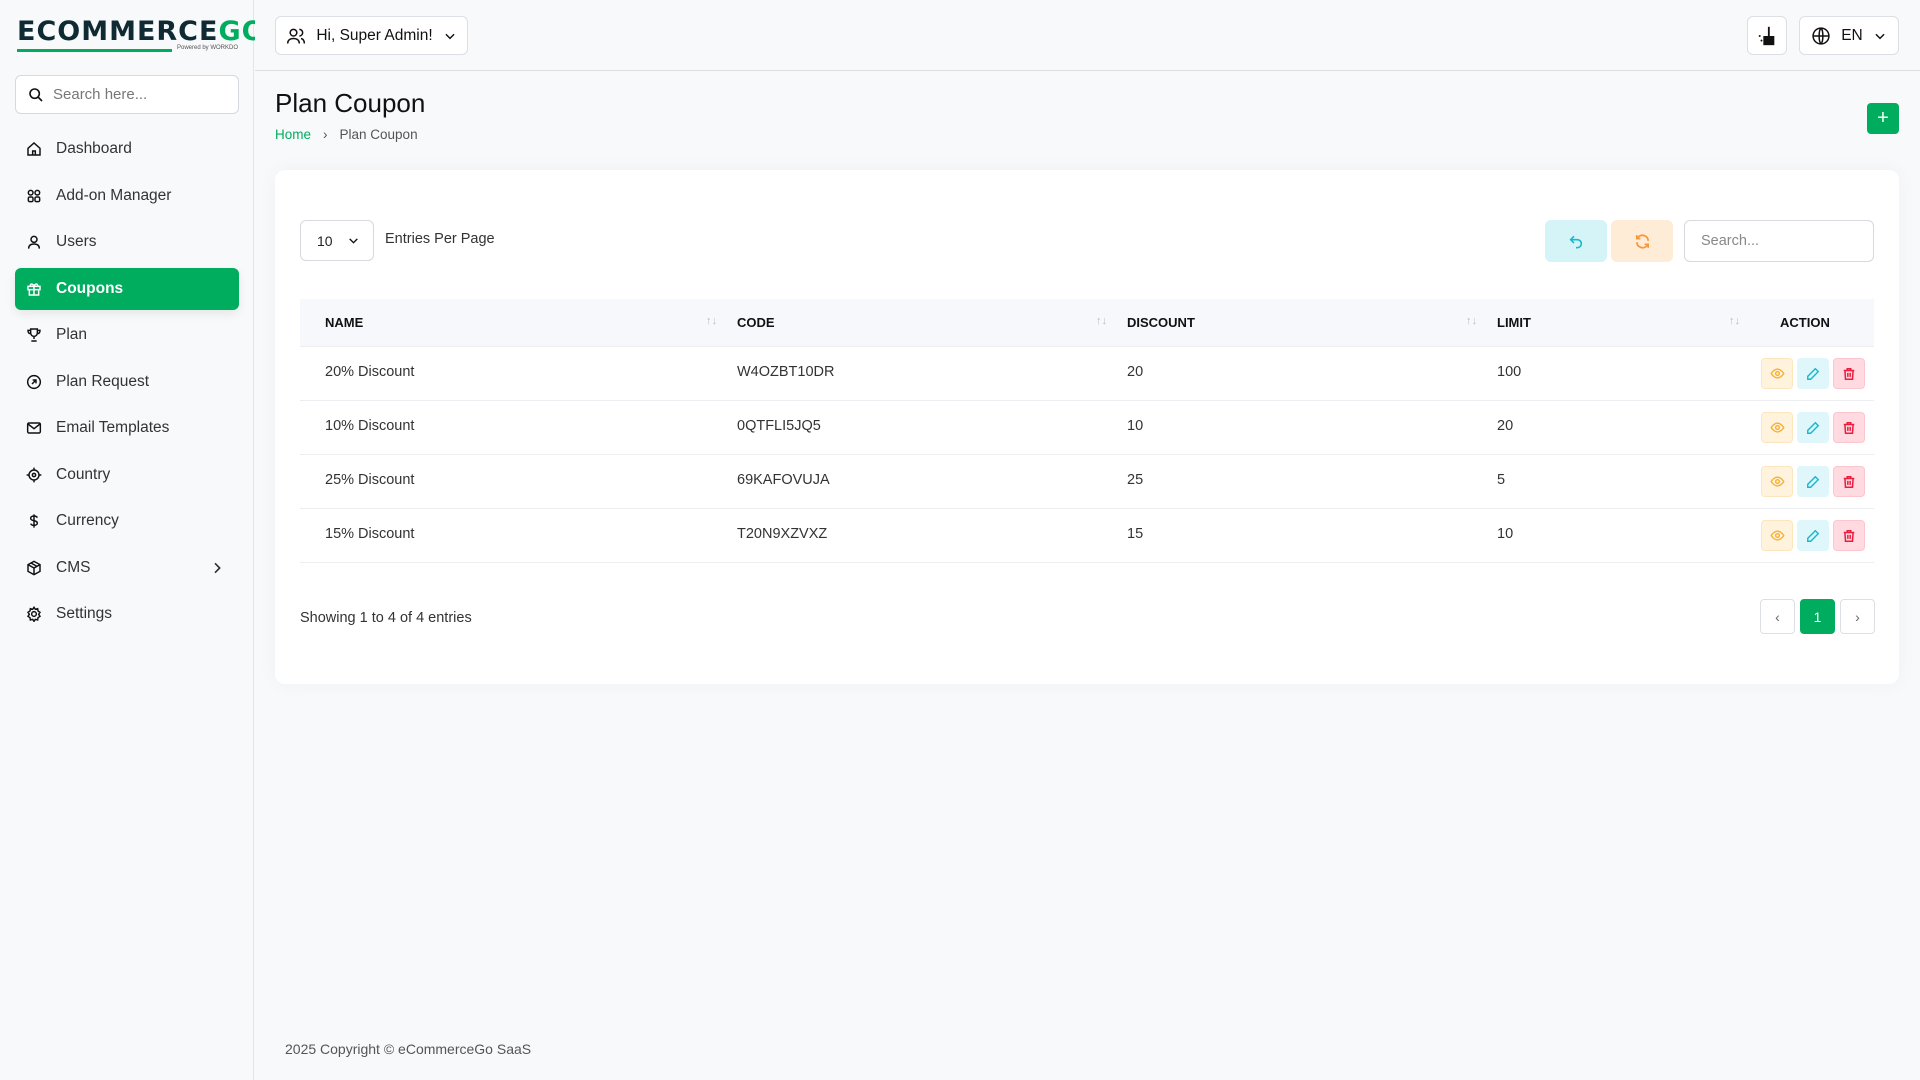  I want to click on coupon-limit: 100, so click(1509, 372).